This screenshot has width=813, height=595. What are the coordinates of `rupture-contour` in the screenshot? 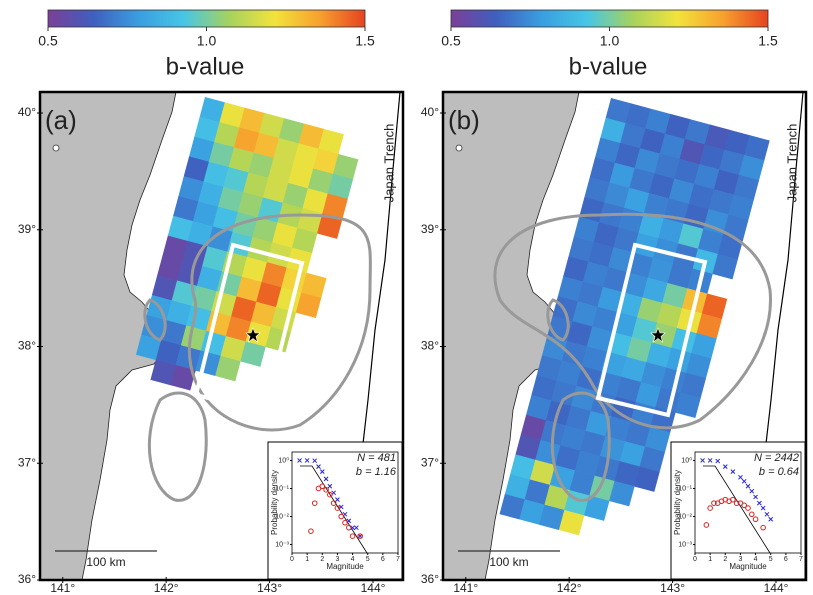 It's located at (632, 321).